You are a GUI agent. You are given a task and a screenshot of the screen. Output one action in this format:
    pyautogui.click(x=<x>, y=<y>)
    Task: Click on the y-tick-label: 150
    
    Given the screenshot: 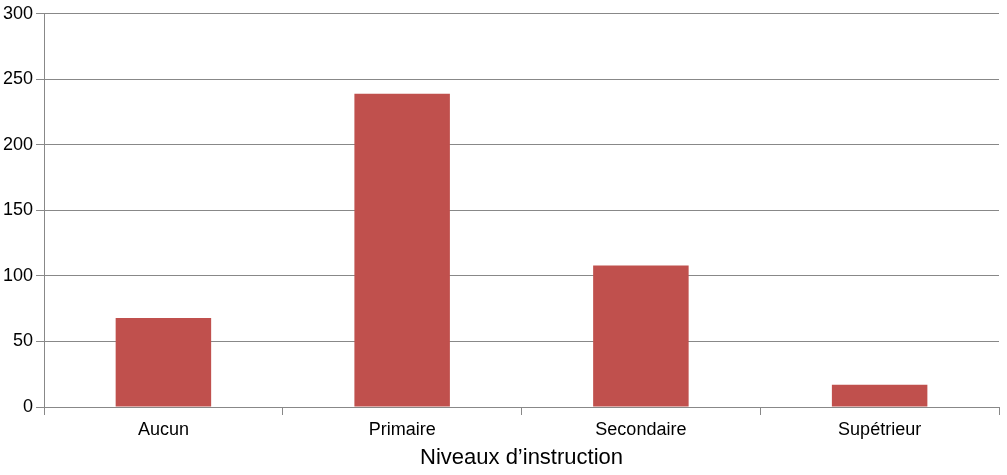 What is the action you would take?
    pyautogui.click(x=18, y=209)
    